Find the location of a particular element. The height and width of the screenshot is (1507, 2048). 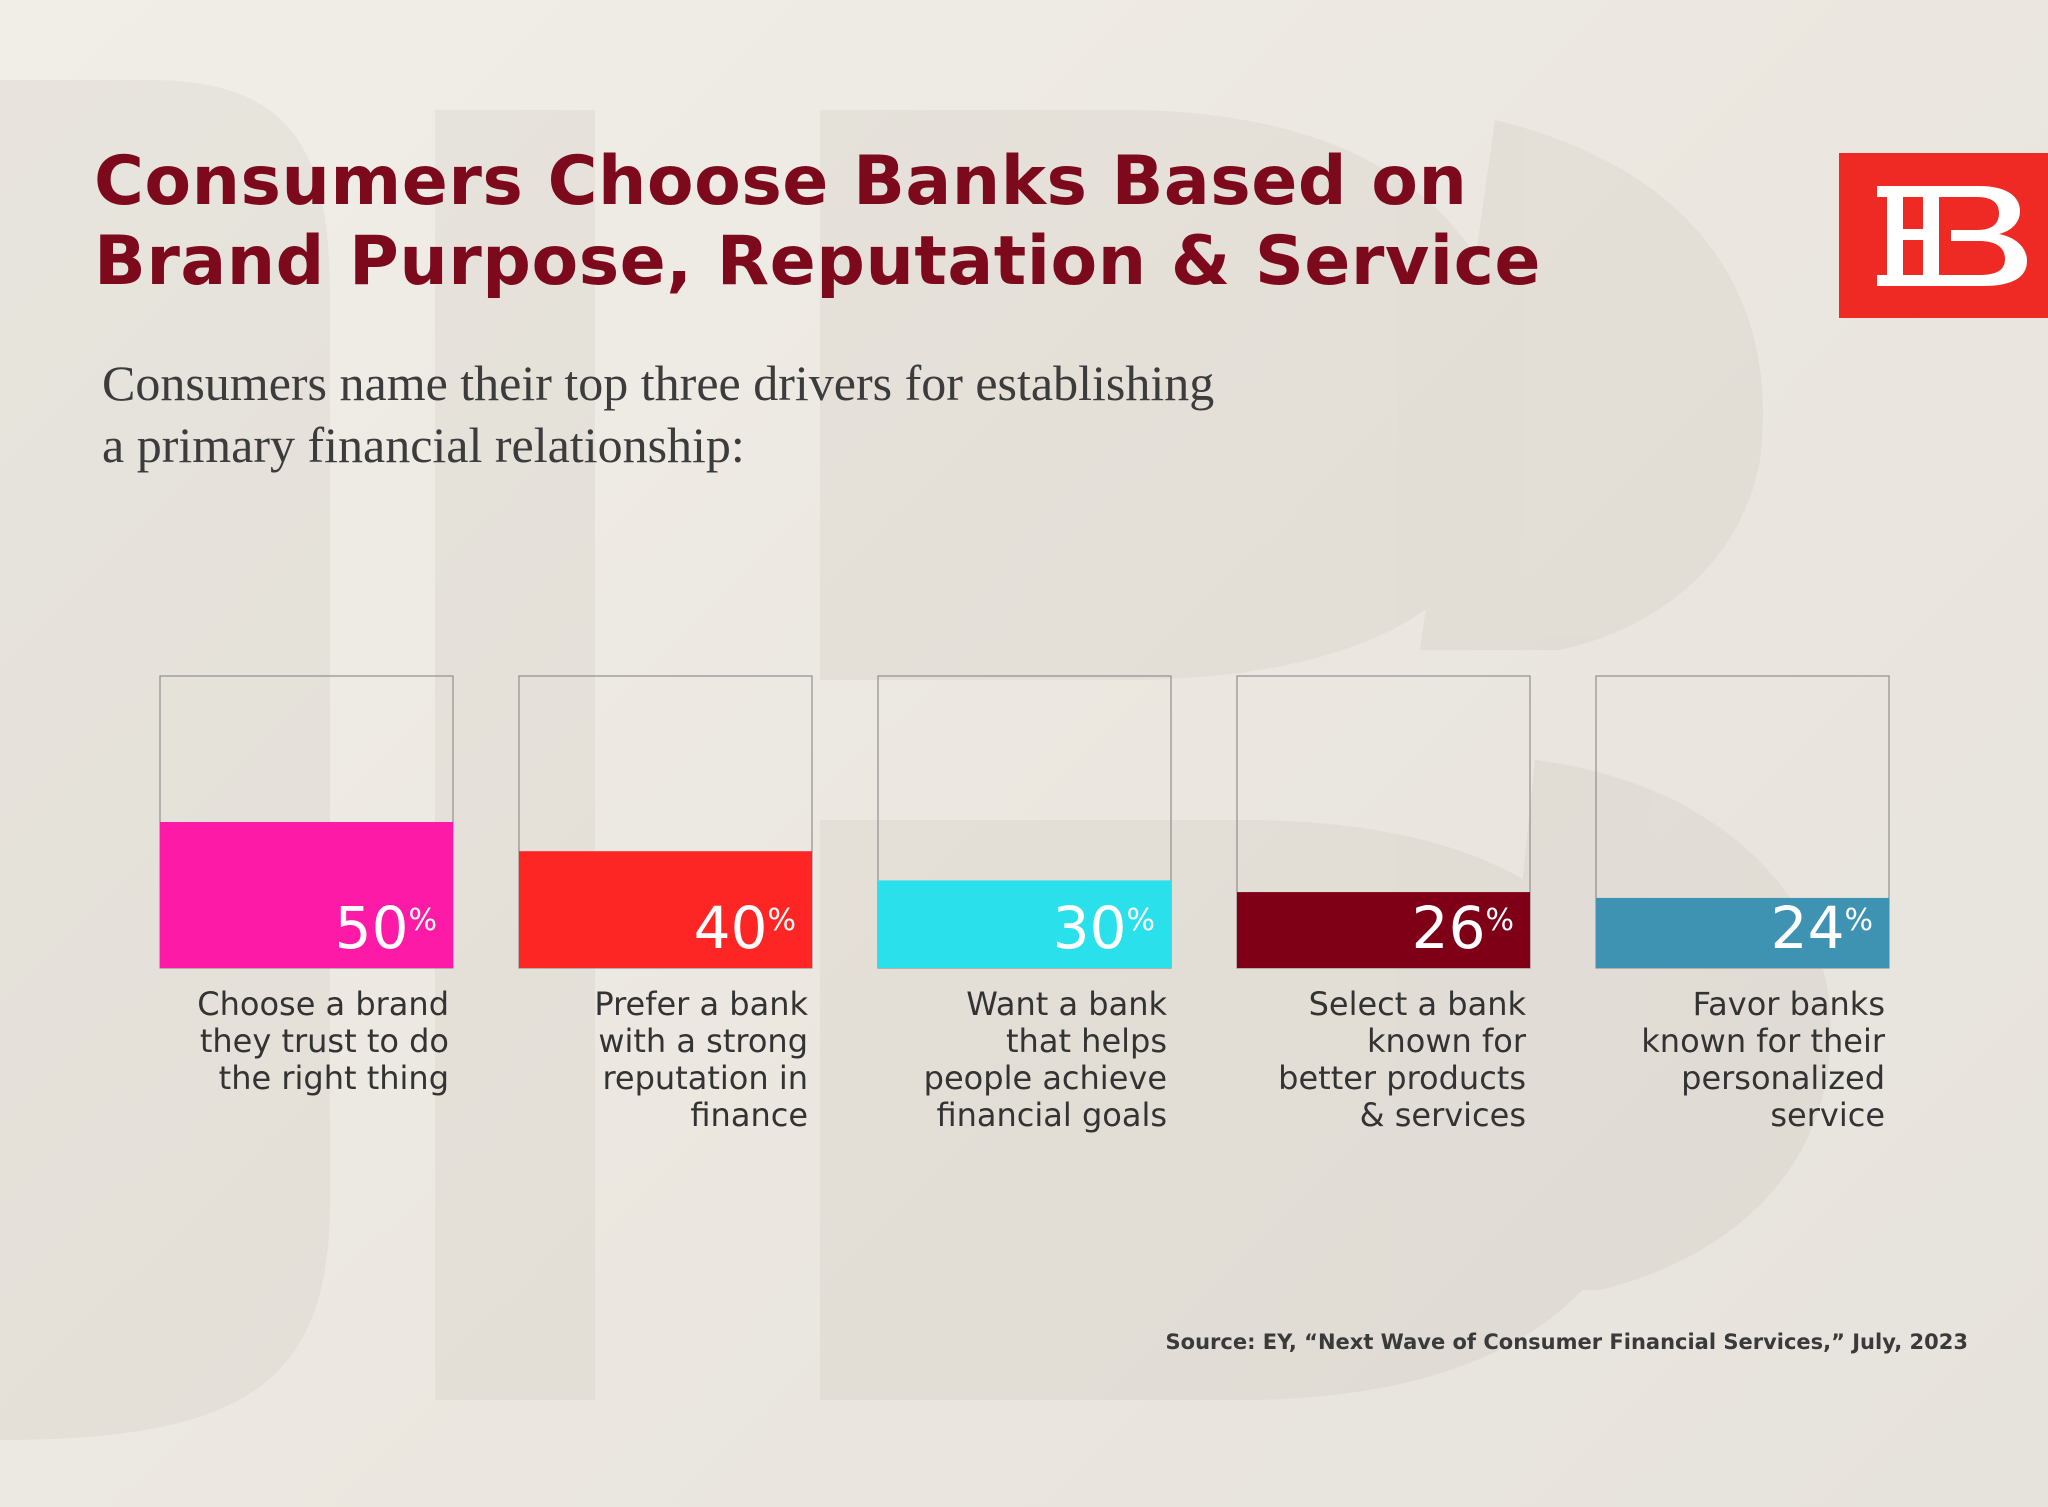

title-line-2: Brand Purpose, Reputation & Service is located at coordinates (818, 261).